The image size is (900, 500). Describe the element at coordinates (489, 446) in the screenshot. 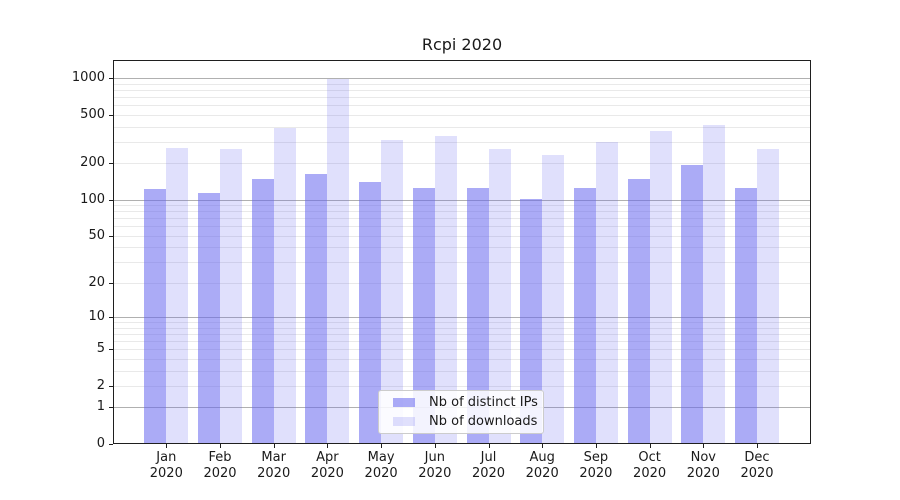

I see `x-tick-jul` at that location.